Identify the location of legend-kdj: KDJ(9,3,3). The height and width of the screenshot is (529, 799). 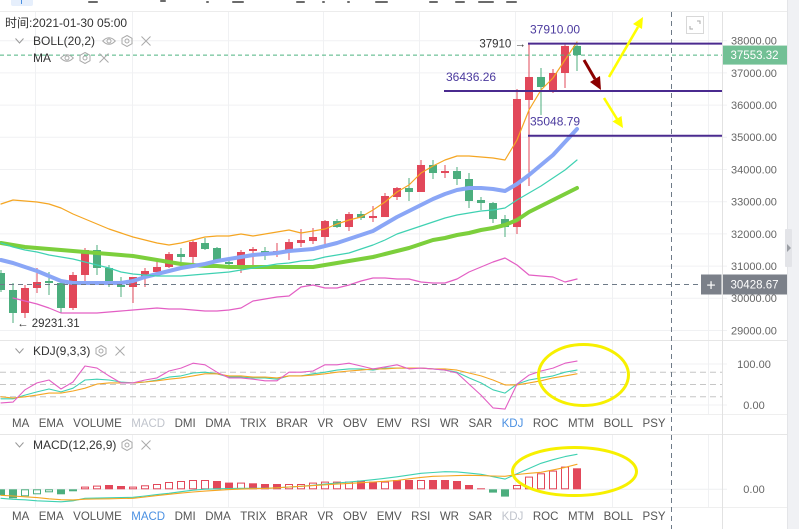
(150, 351).